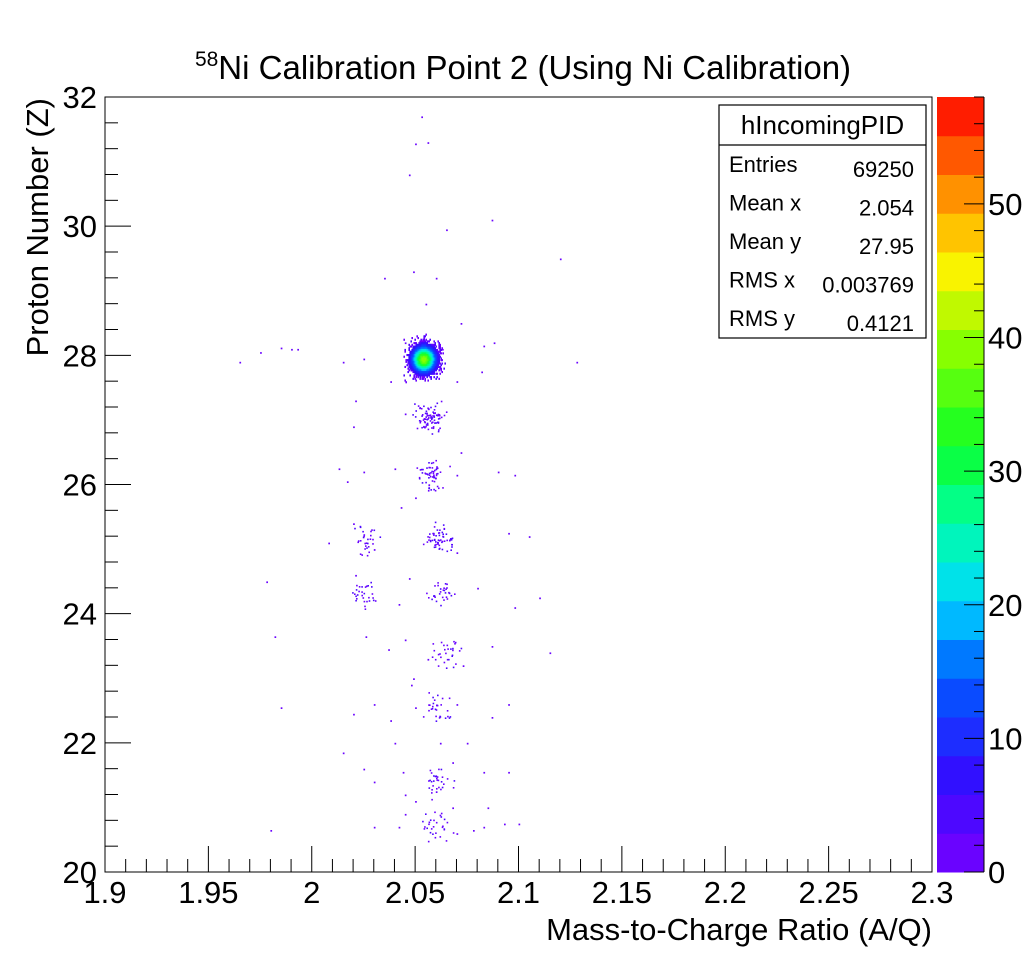  What do you see at coordinates (960, 543) in the screenshot?
I see `colorbar-band` at bounding box center [960, 543].